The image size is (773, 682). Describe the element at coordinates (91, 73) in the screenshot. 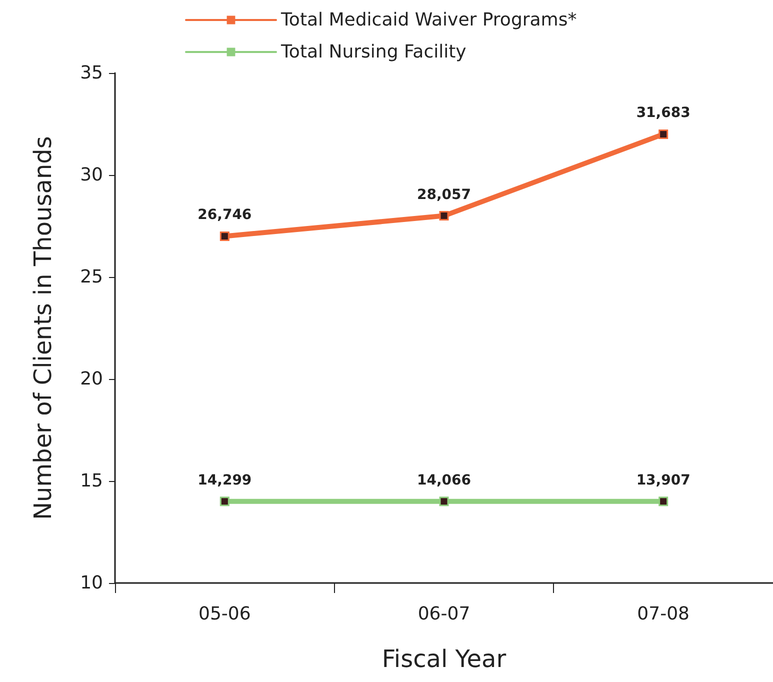

I see `y-tick-label: 35` at that location.